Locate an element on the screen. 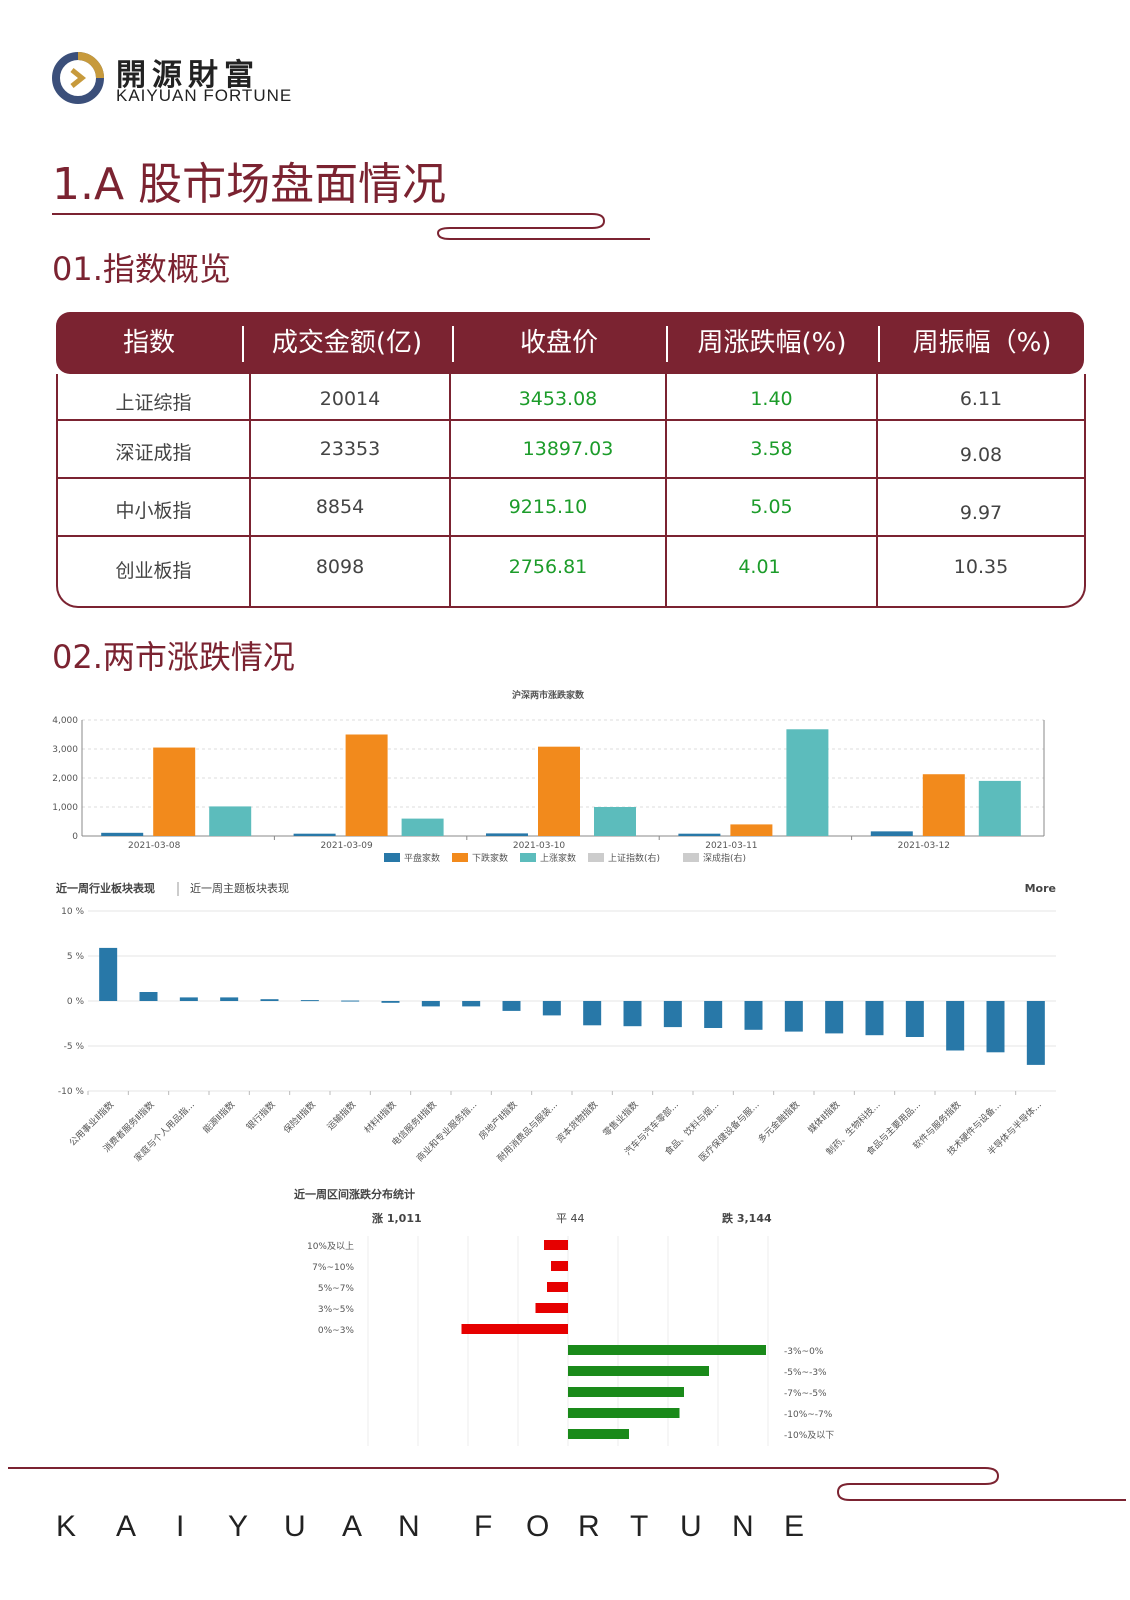 This screenshot has width=1130, height=1600. x-tick-label: 2021-03-12 is located at coordinates (924, 846).